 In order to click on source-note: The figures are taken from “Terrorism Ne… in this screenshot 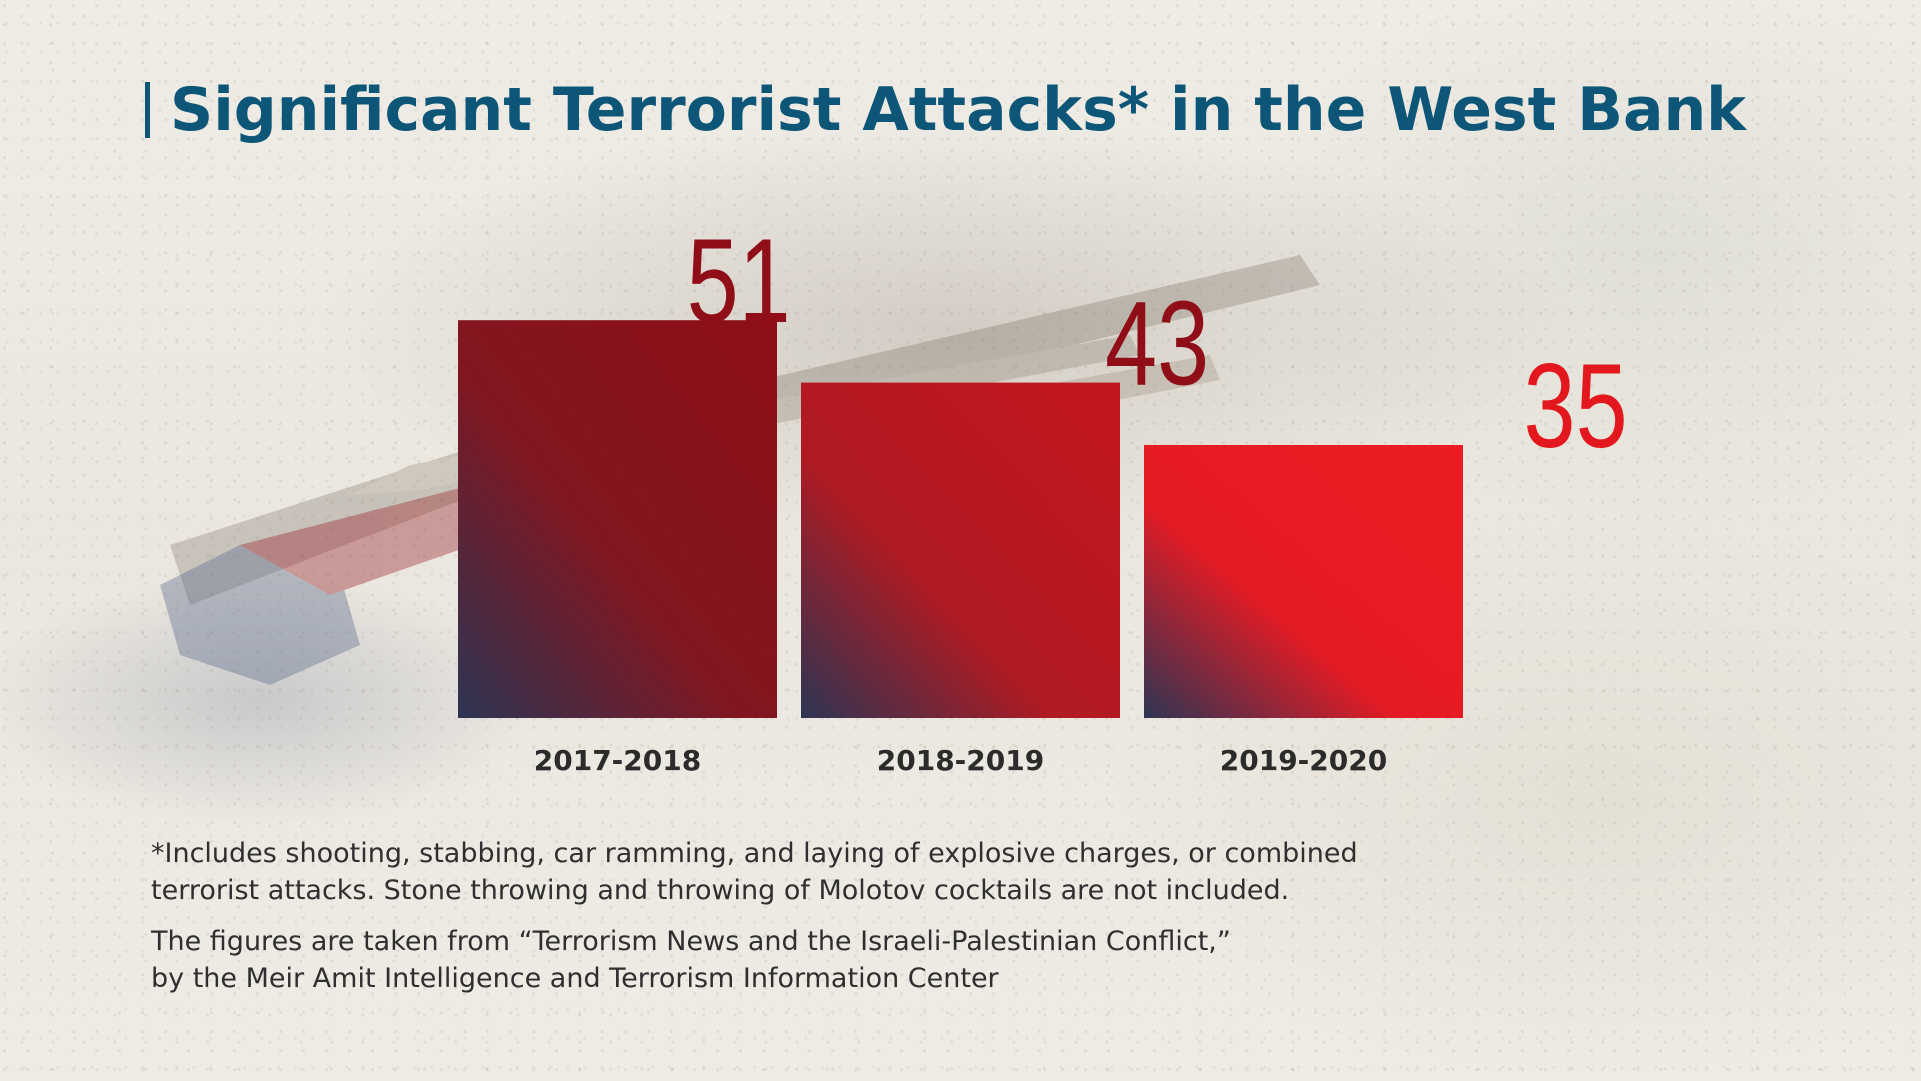, I will do `click(801, 960)`.